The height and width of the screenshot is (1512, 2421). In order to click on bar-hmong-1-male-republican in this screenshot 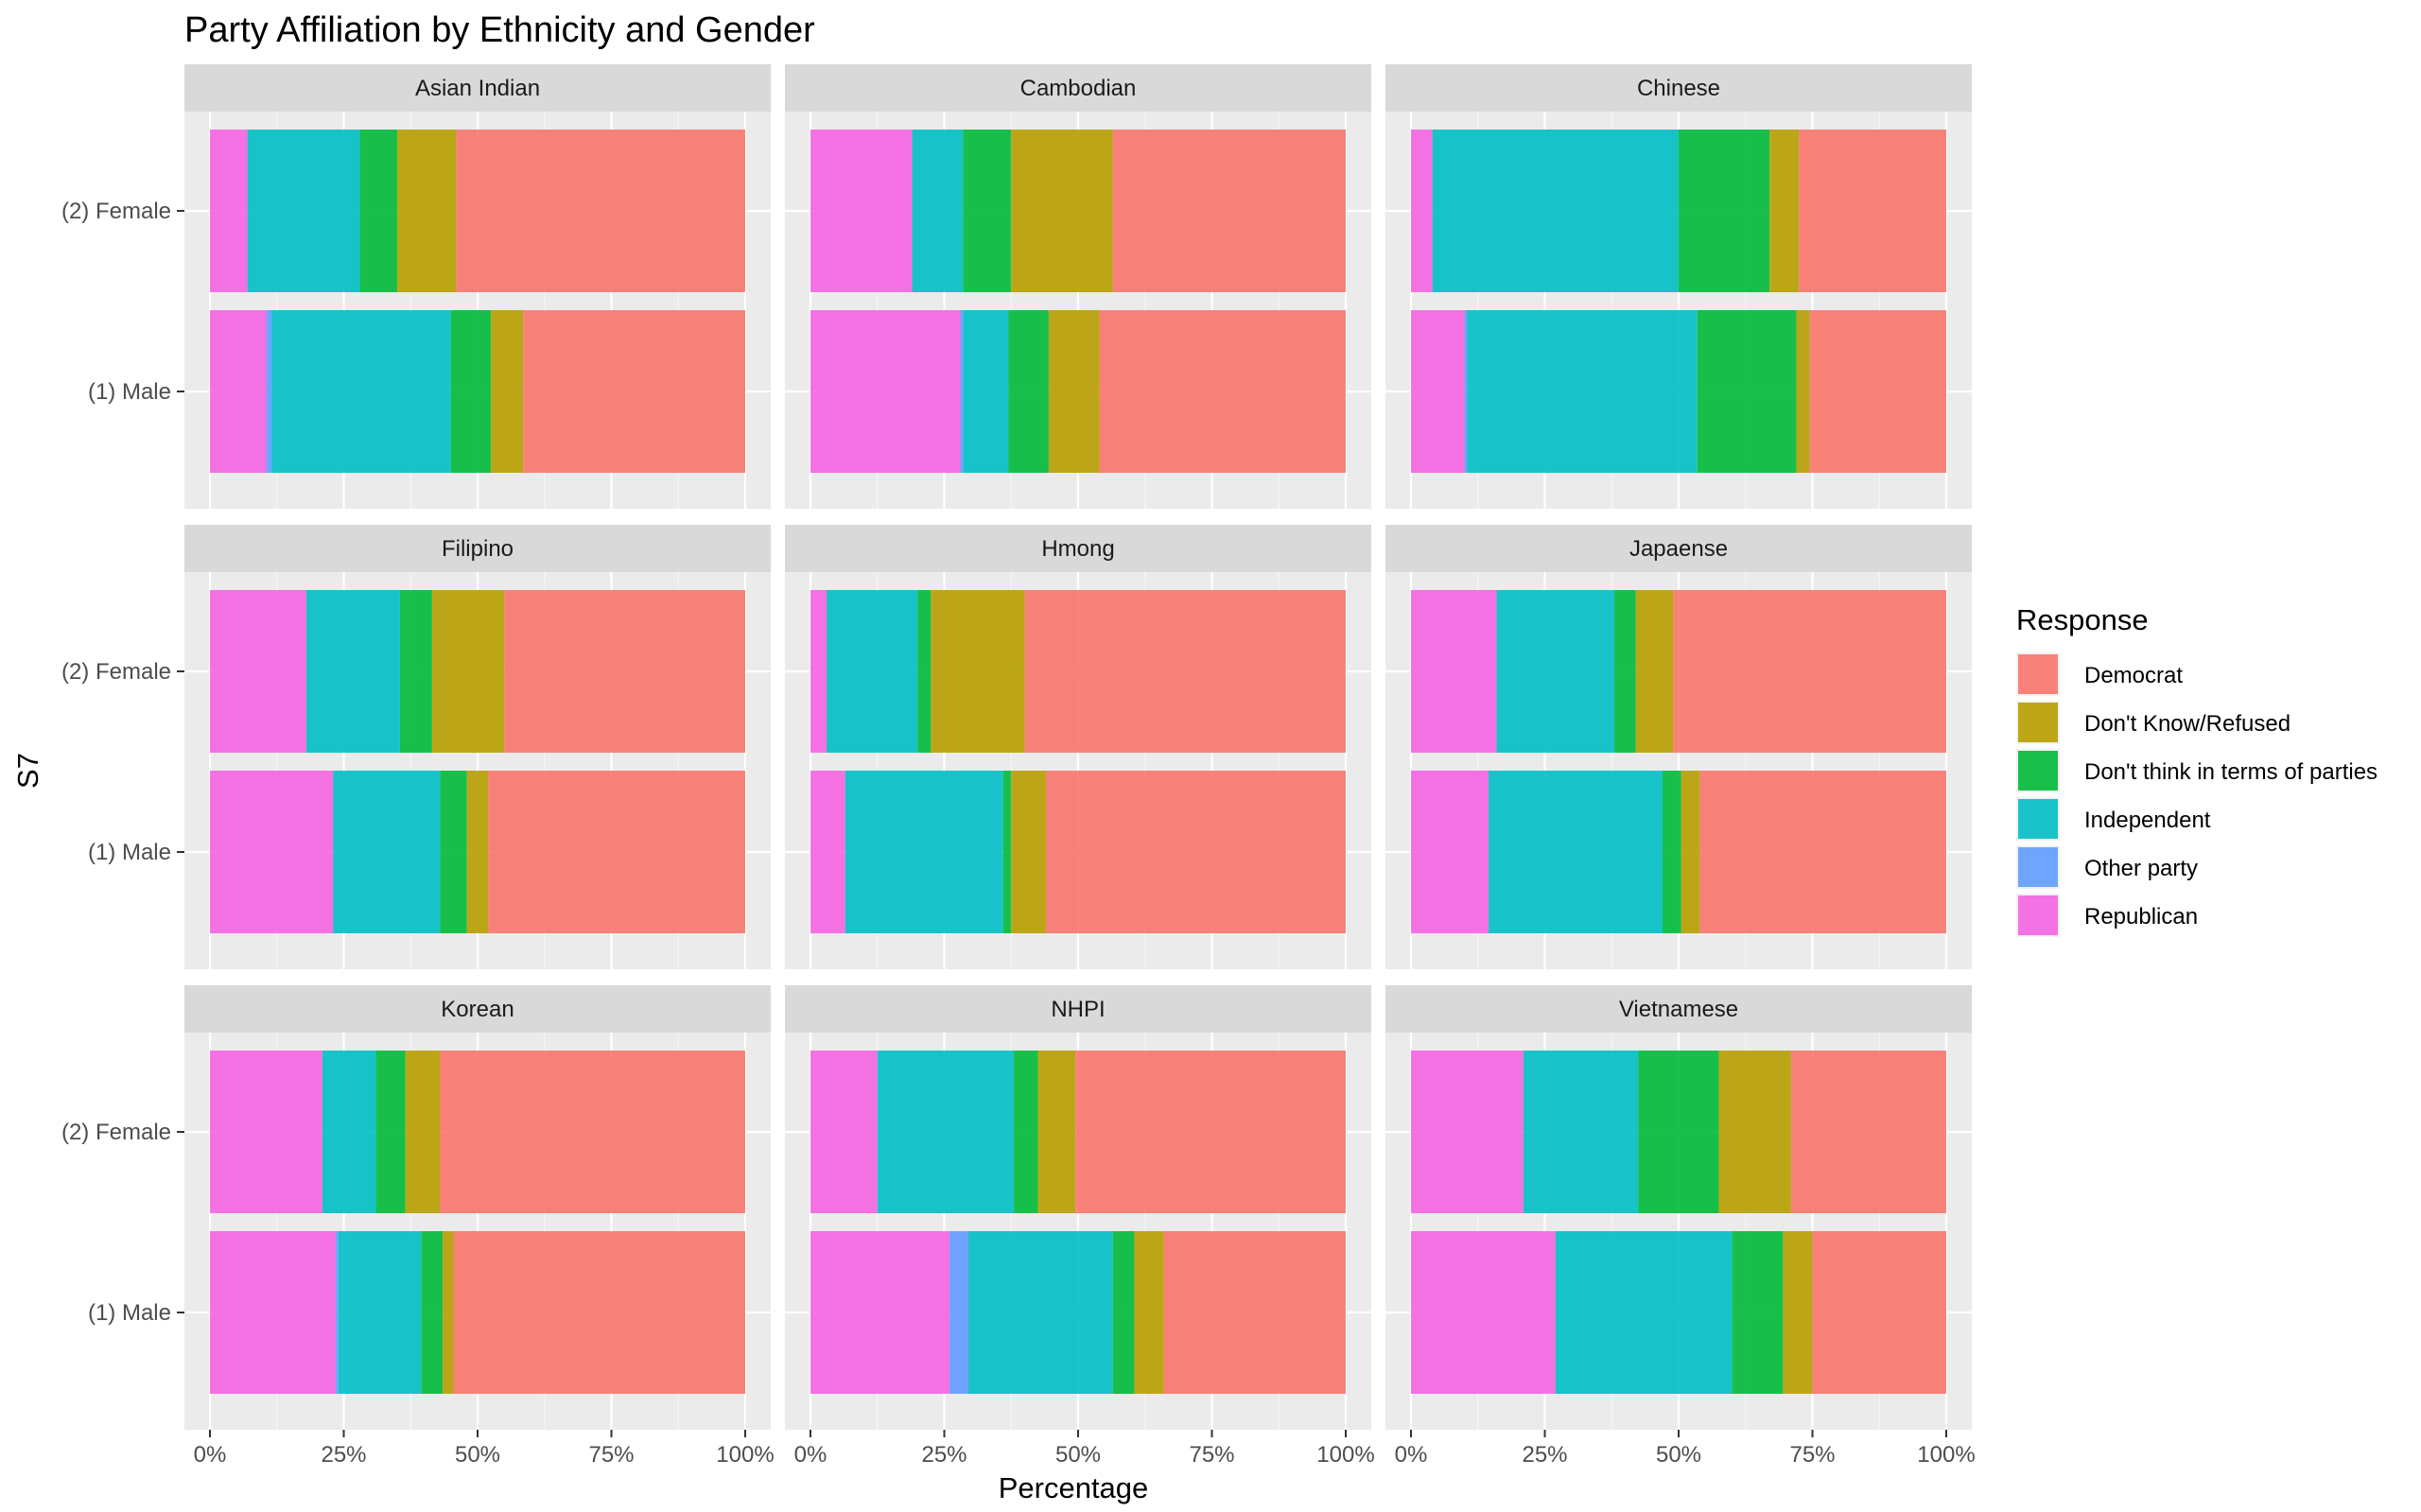, I will do `click(827, 852)`.